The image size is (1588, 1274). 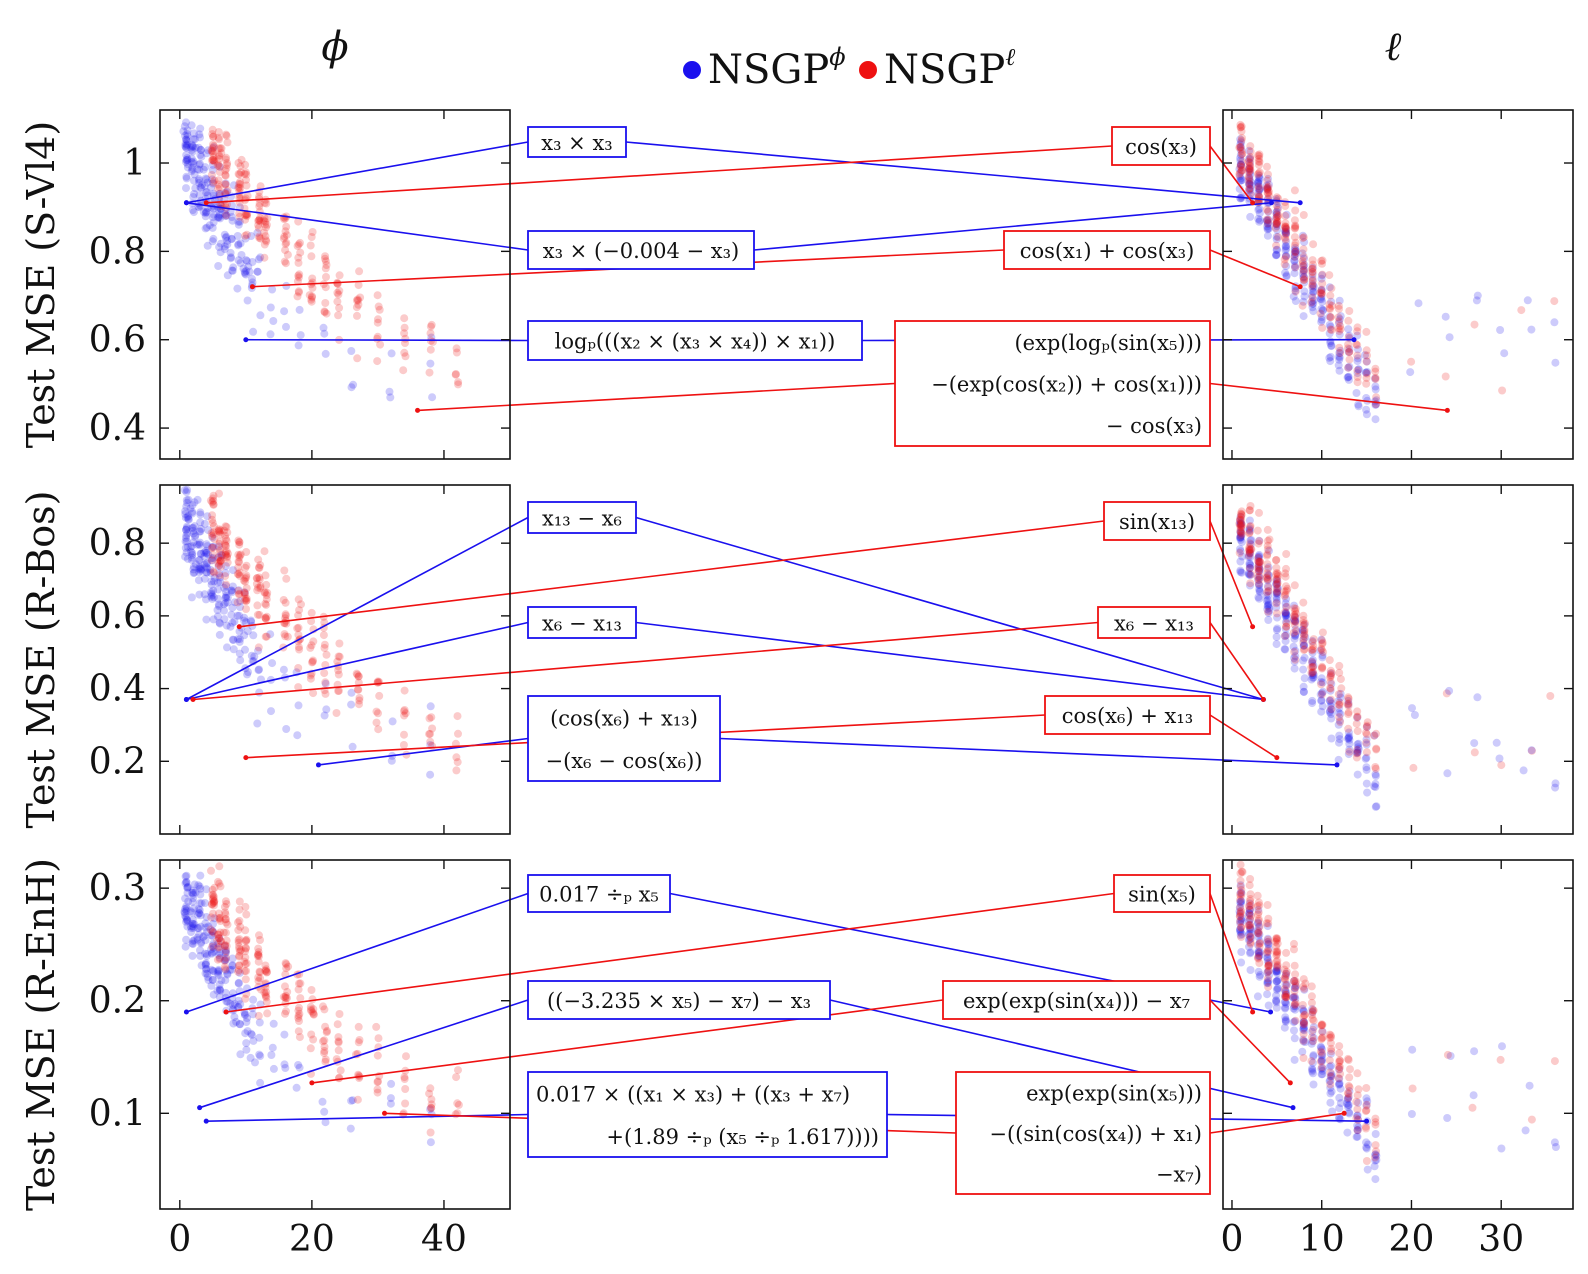 I want to click on annotation-line-right, so click(x=1328, y=397).